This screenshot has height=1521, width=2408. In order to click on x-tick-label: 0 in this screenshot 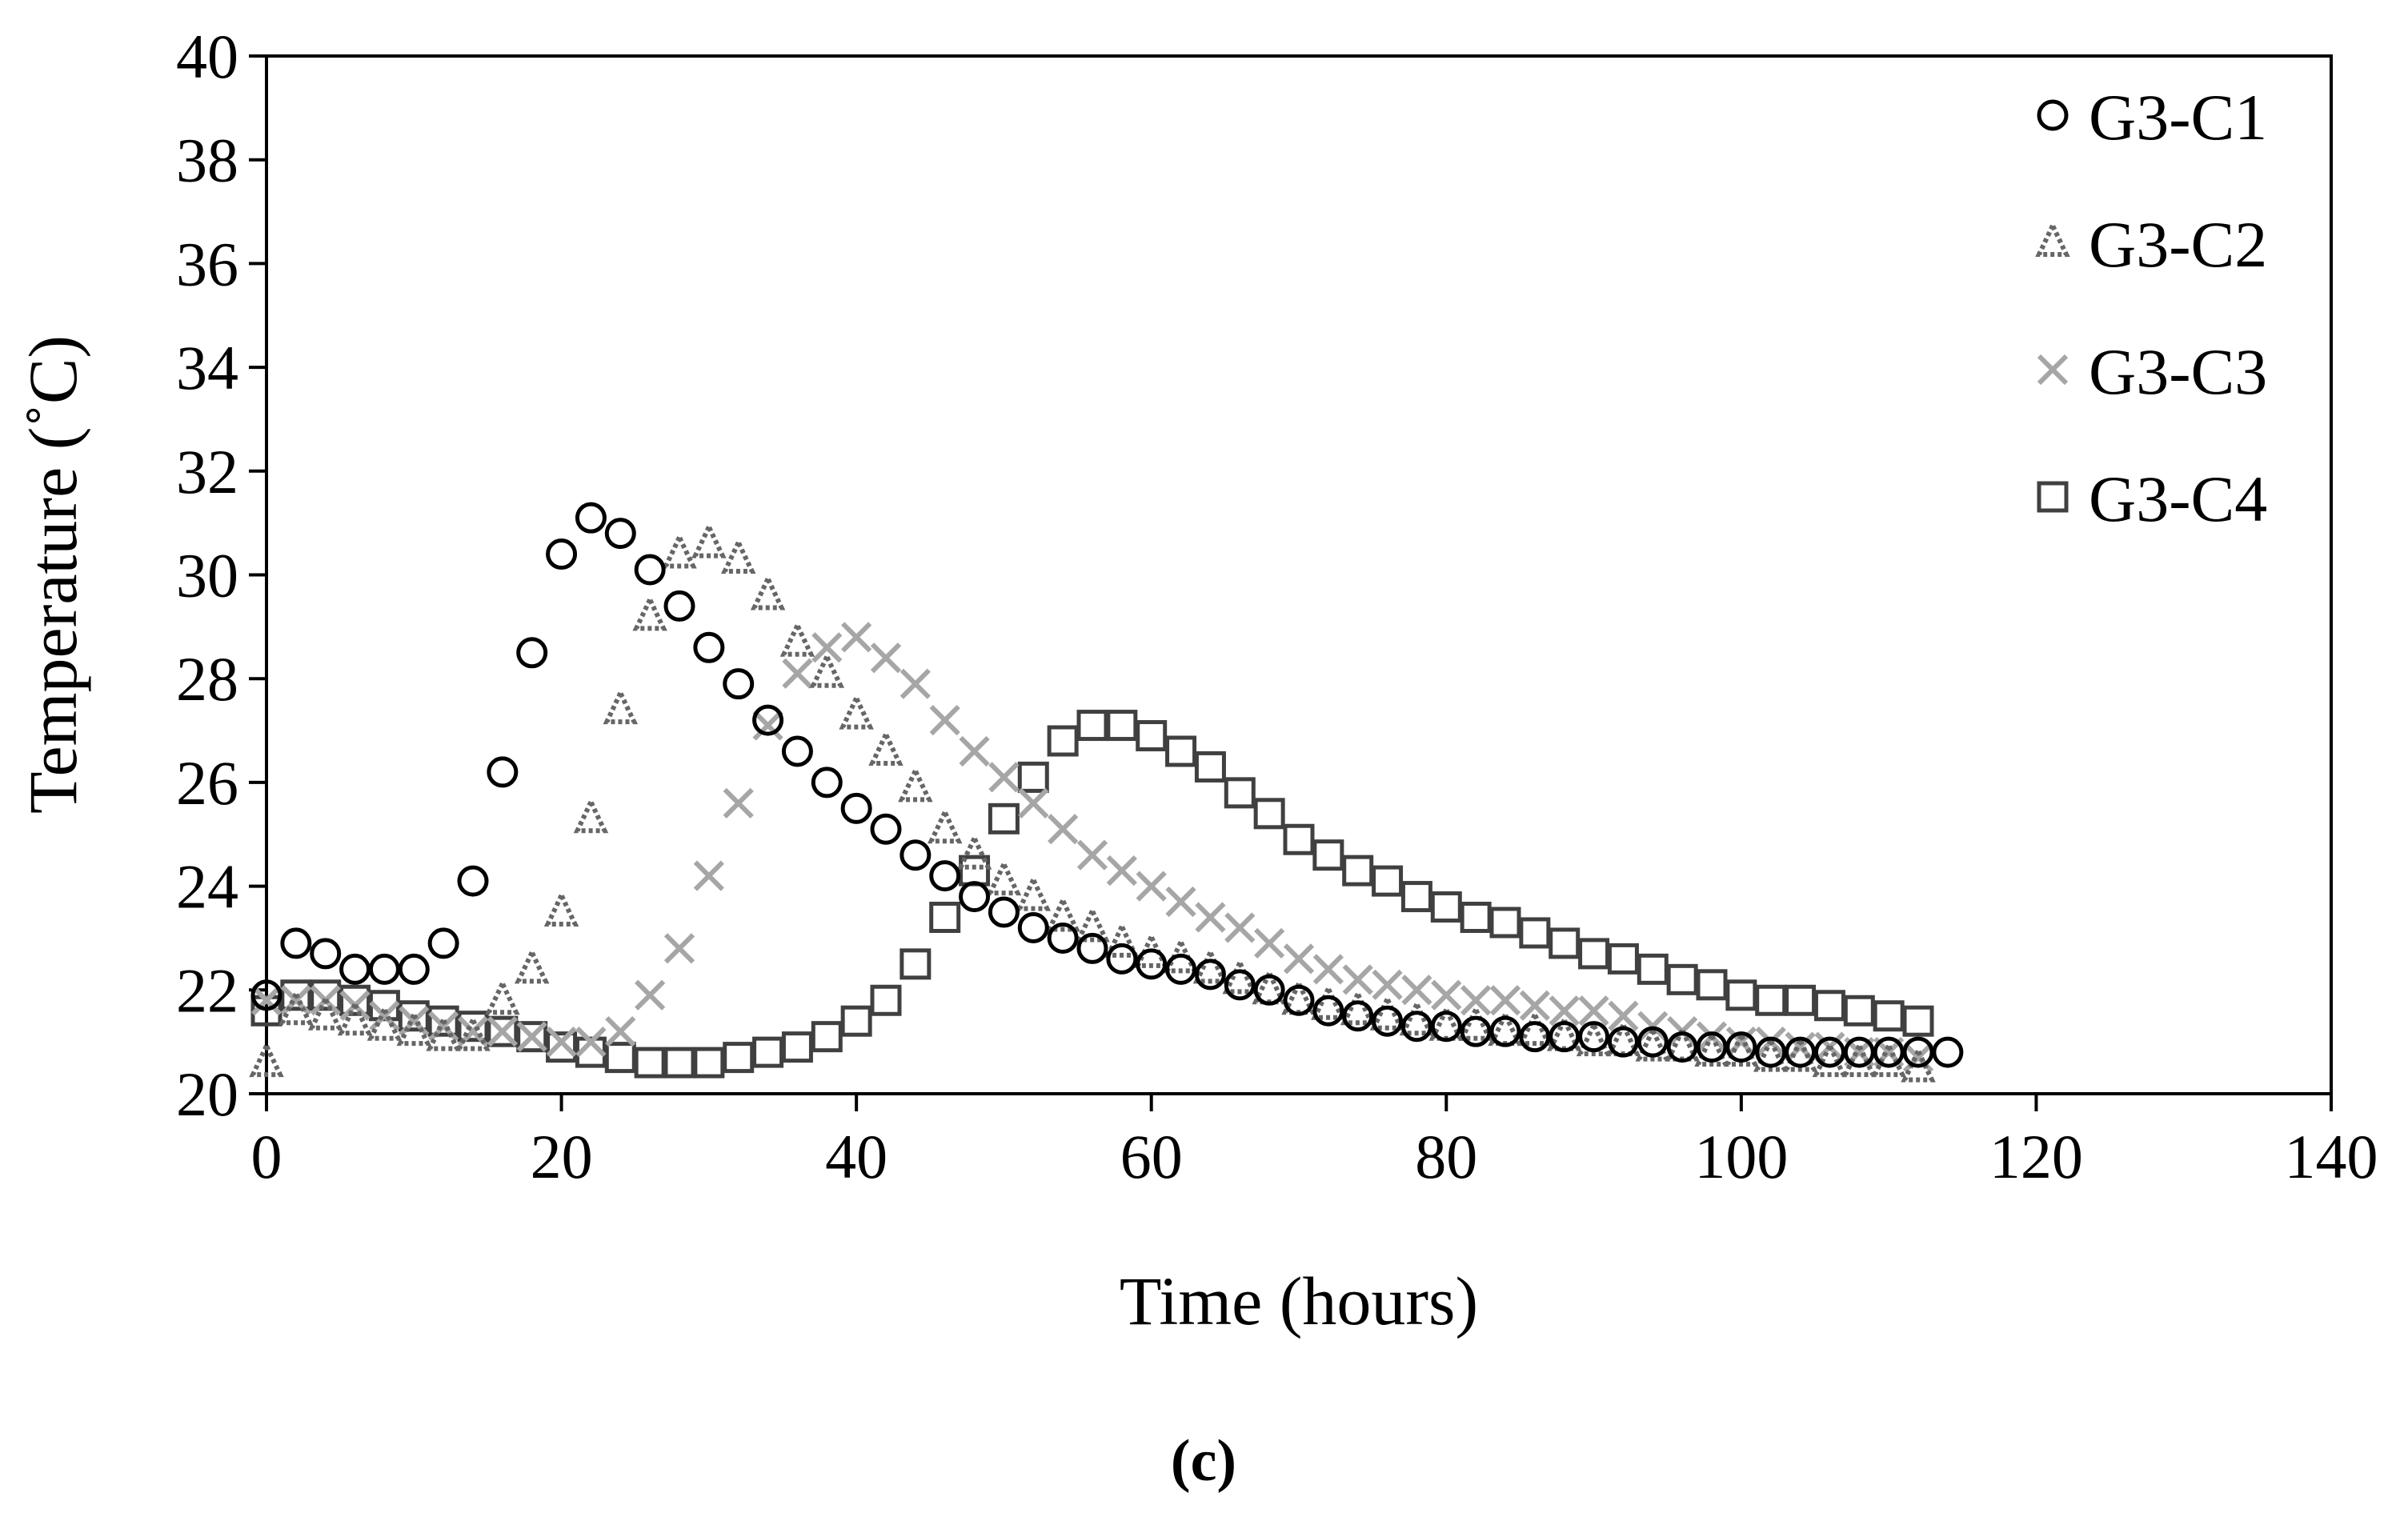, I will do `click(266, 1156)`.